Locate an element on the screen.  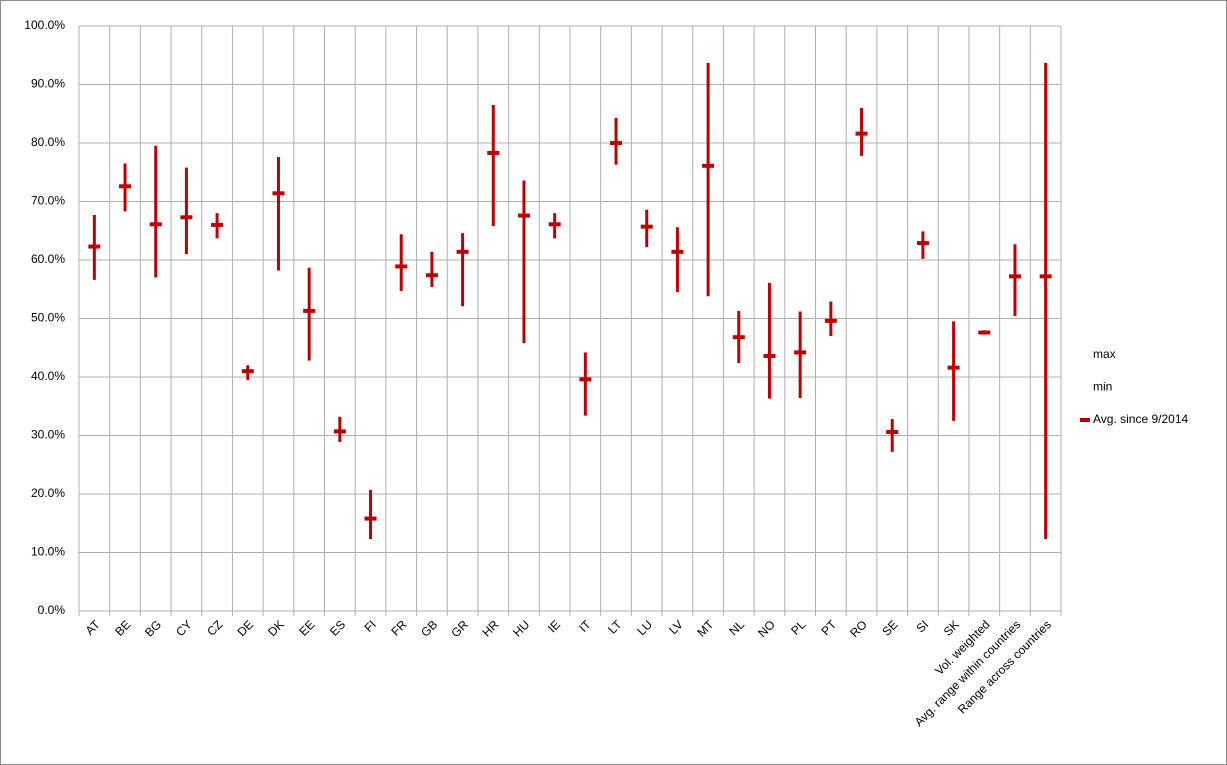
legend-label: max is located at coordinates (1104, 354).